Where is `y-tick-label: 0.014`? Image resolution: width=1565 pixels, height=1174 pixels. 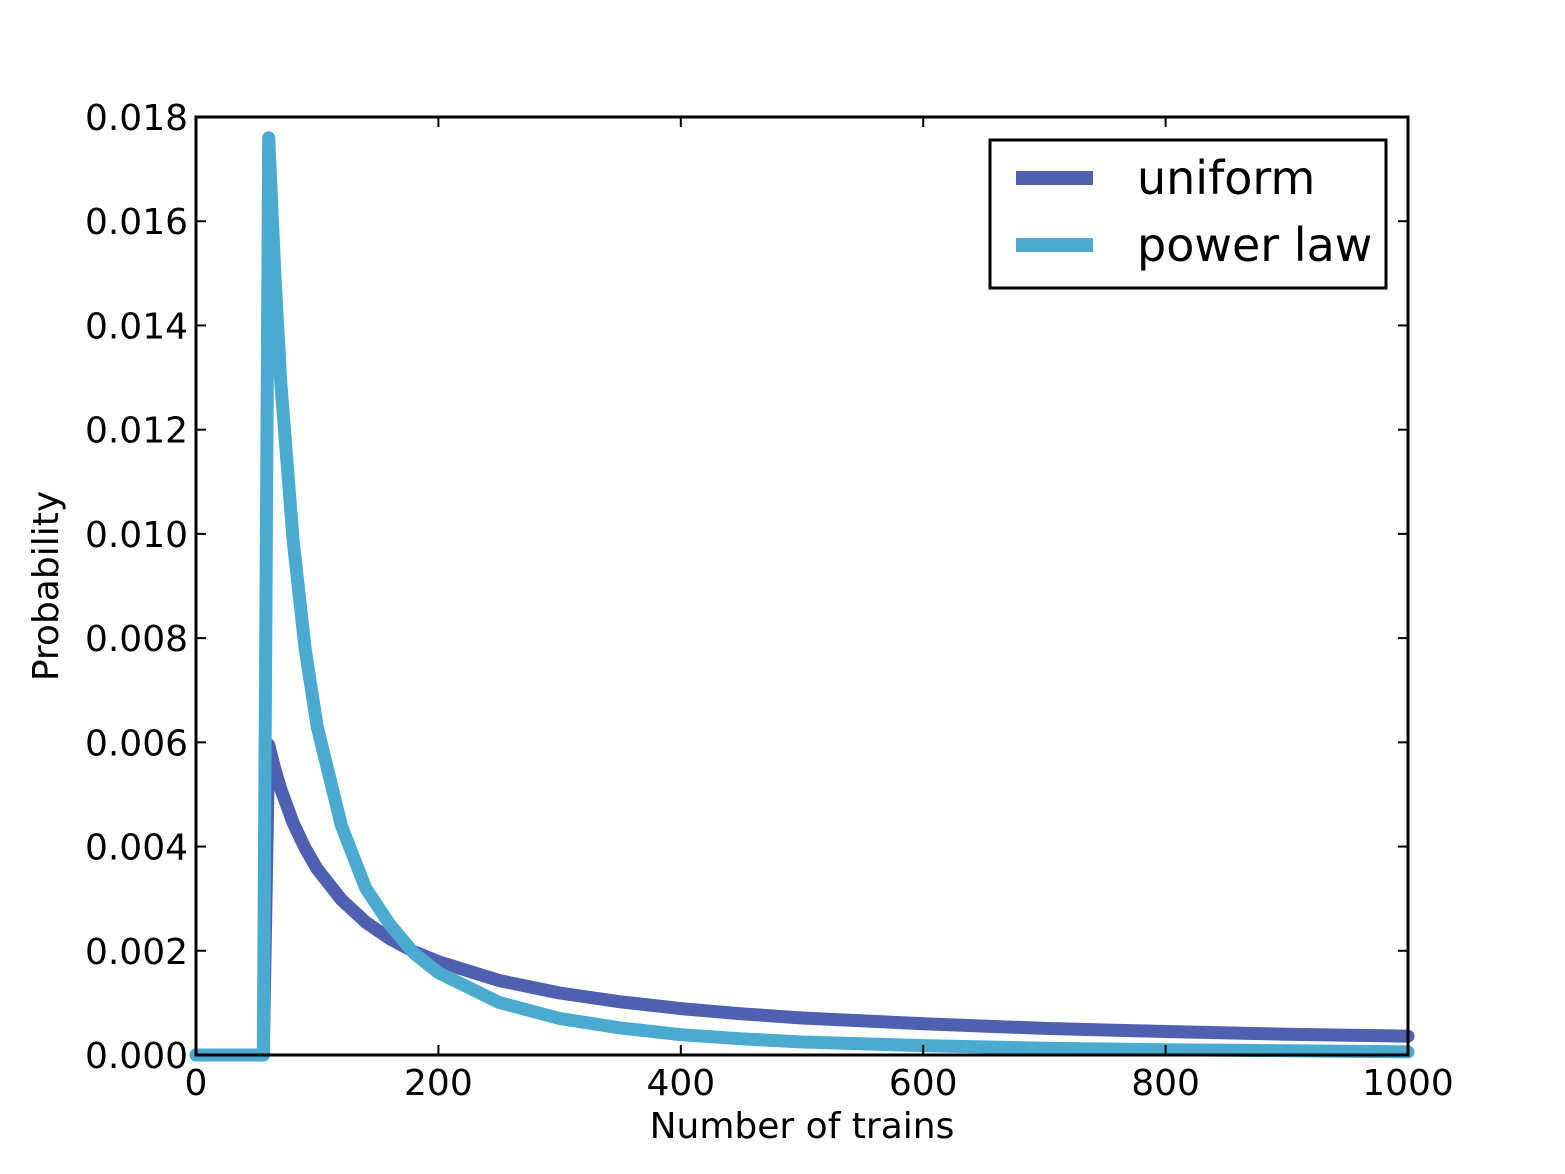 y-tick-label: 0.014 is located at coordinates (136, 326).